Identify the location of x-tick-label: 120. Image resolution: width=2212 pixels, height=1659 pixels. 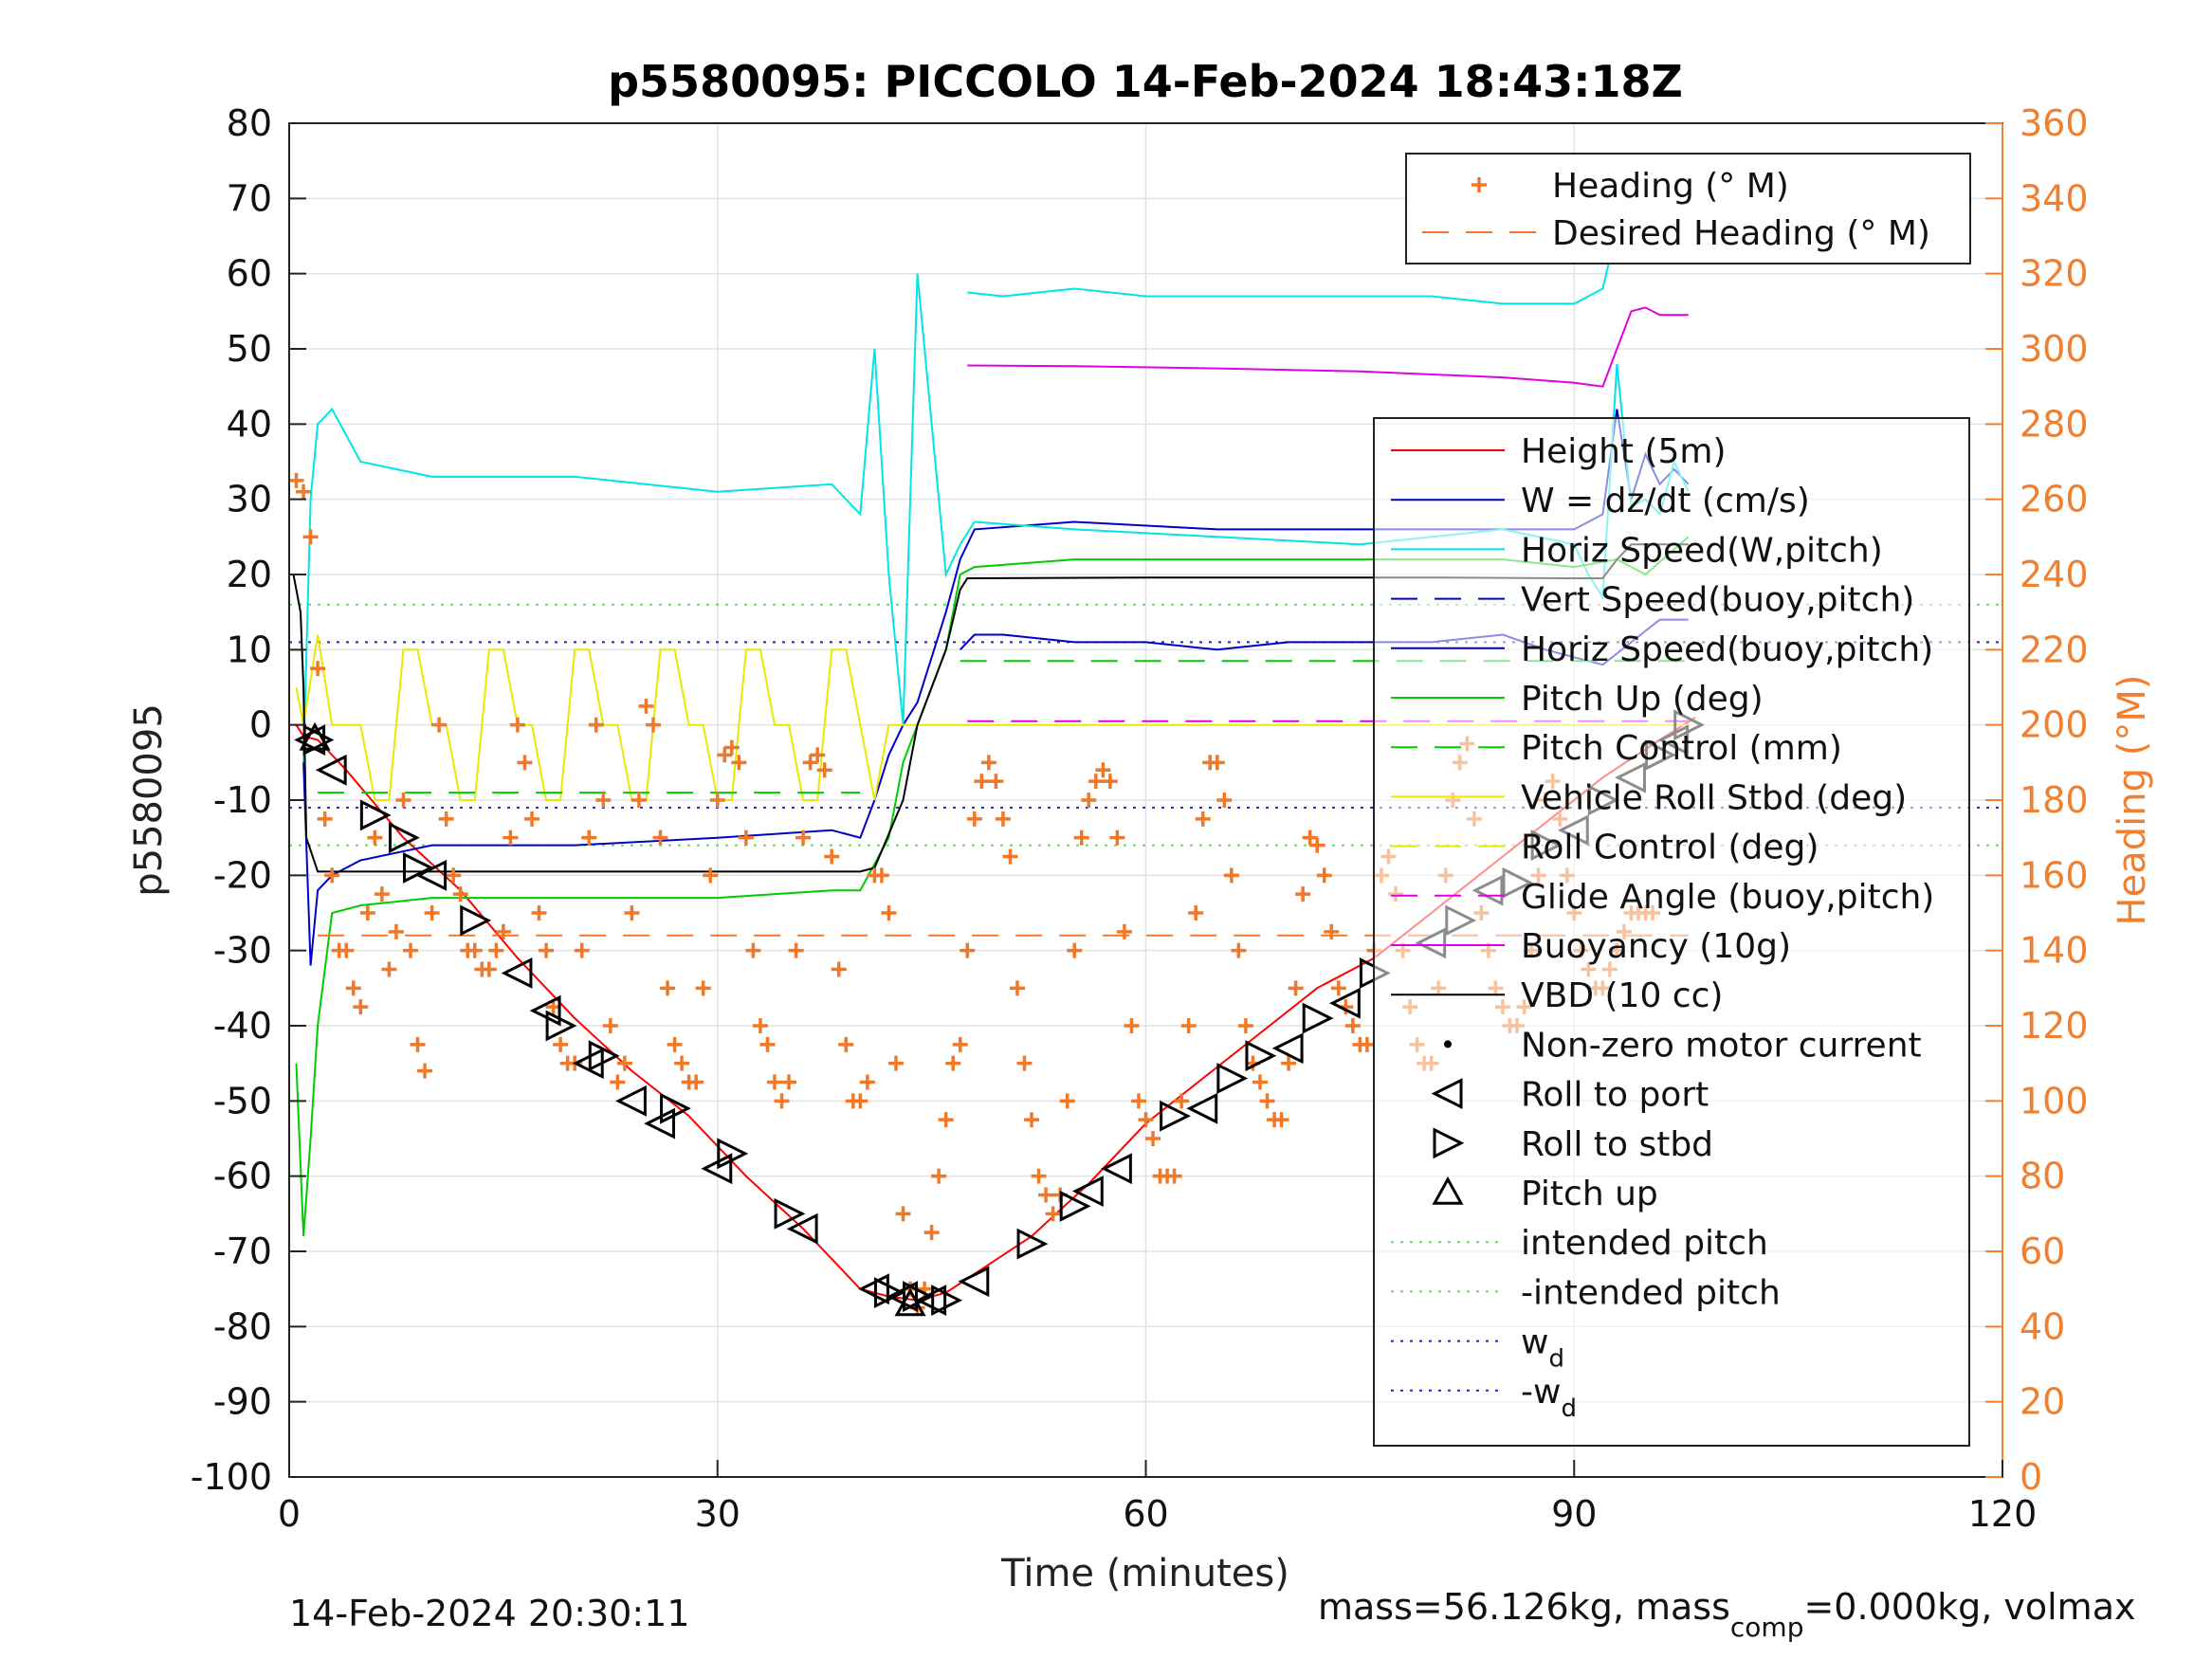
(2003, 1514).